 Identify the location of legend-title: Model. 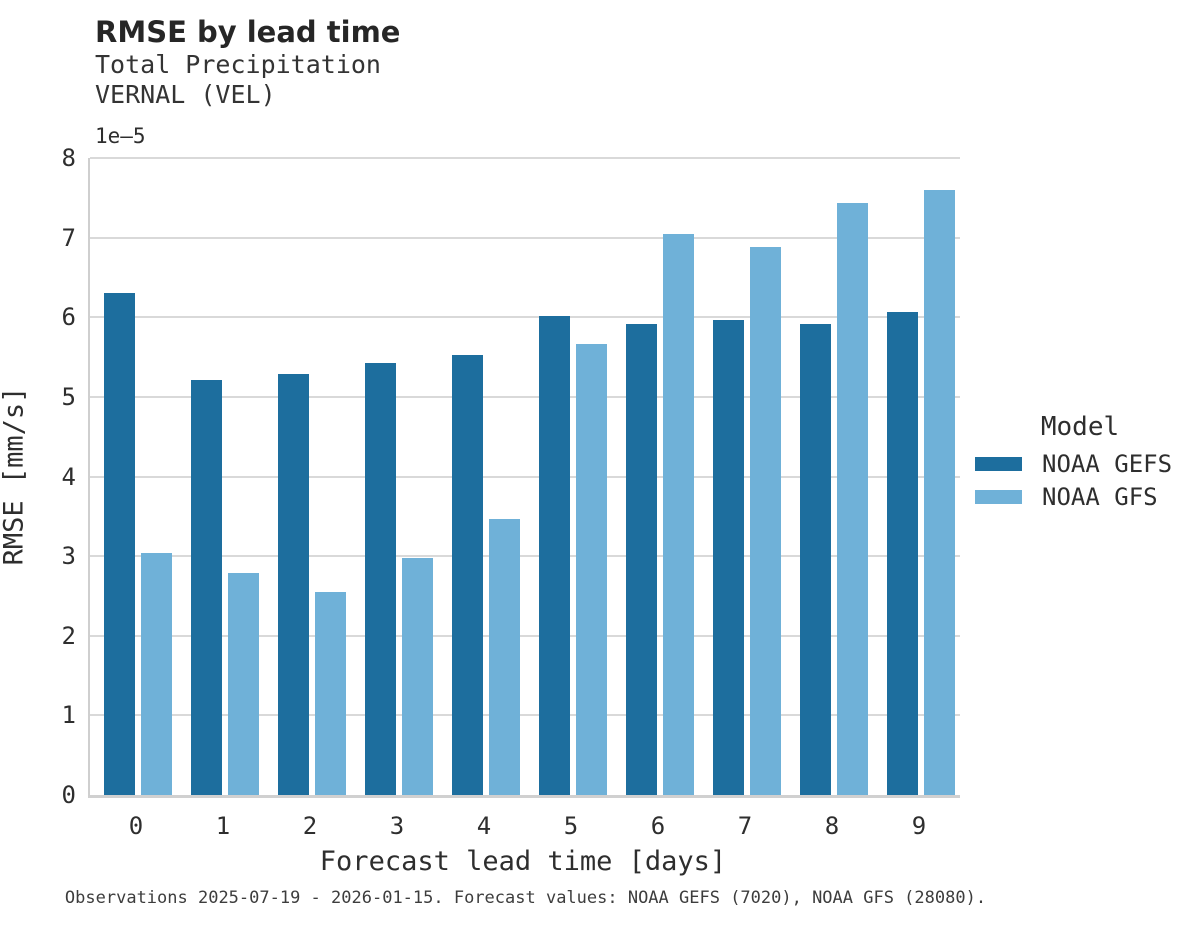
(1080, 427).